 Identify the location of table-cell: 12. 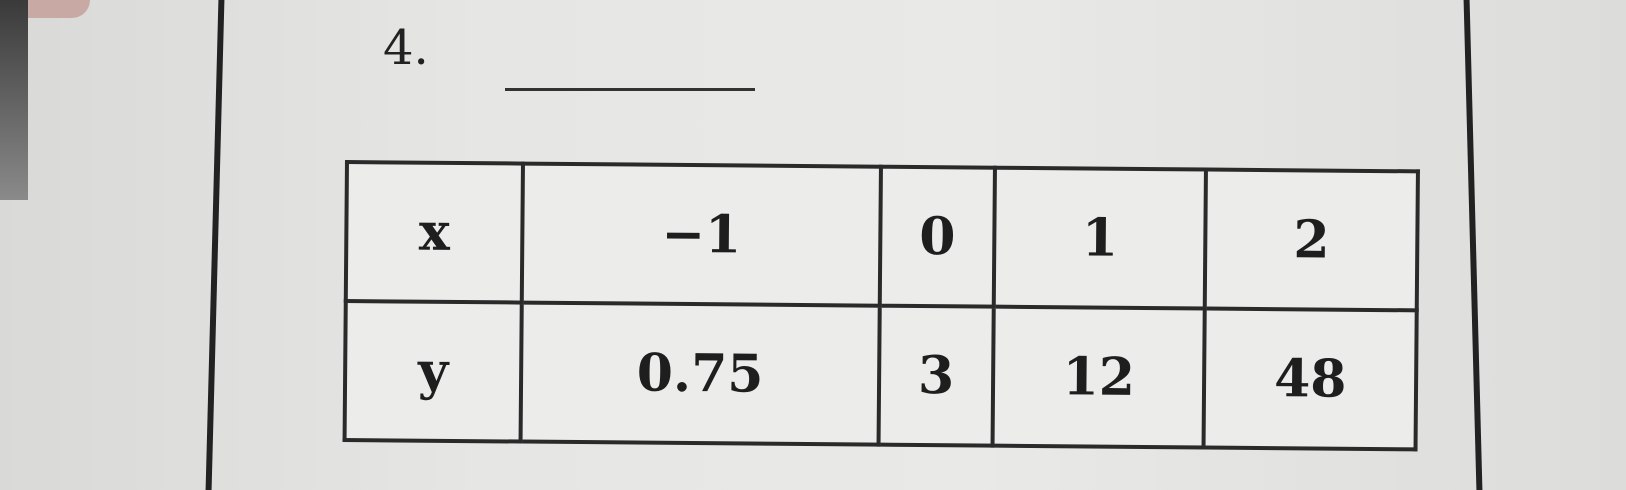
(1099, 377).